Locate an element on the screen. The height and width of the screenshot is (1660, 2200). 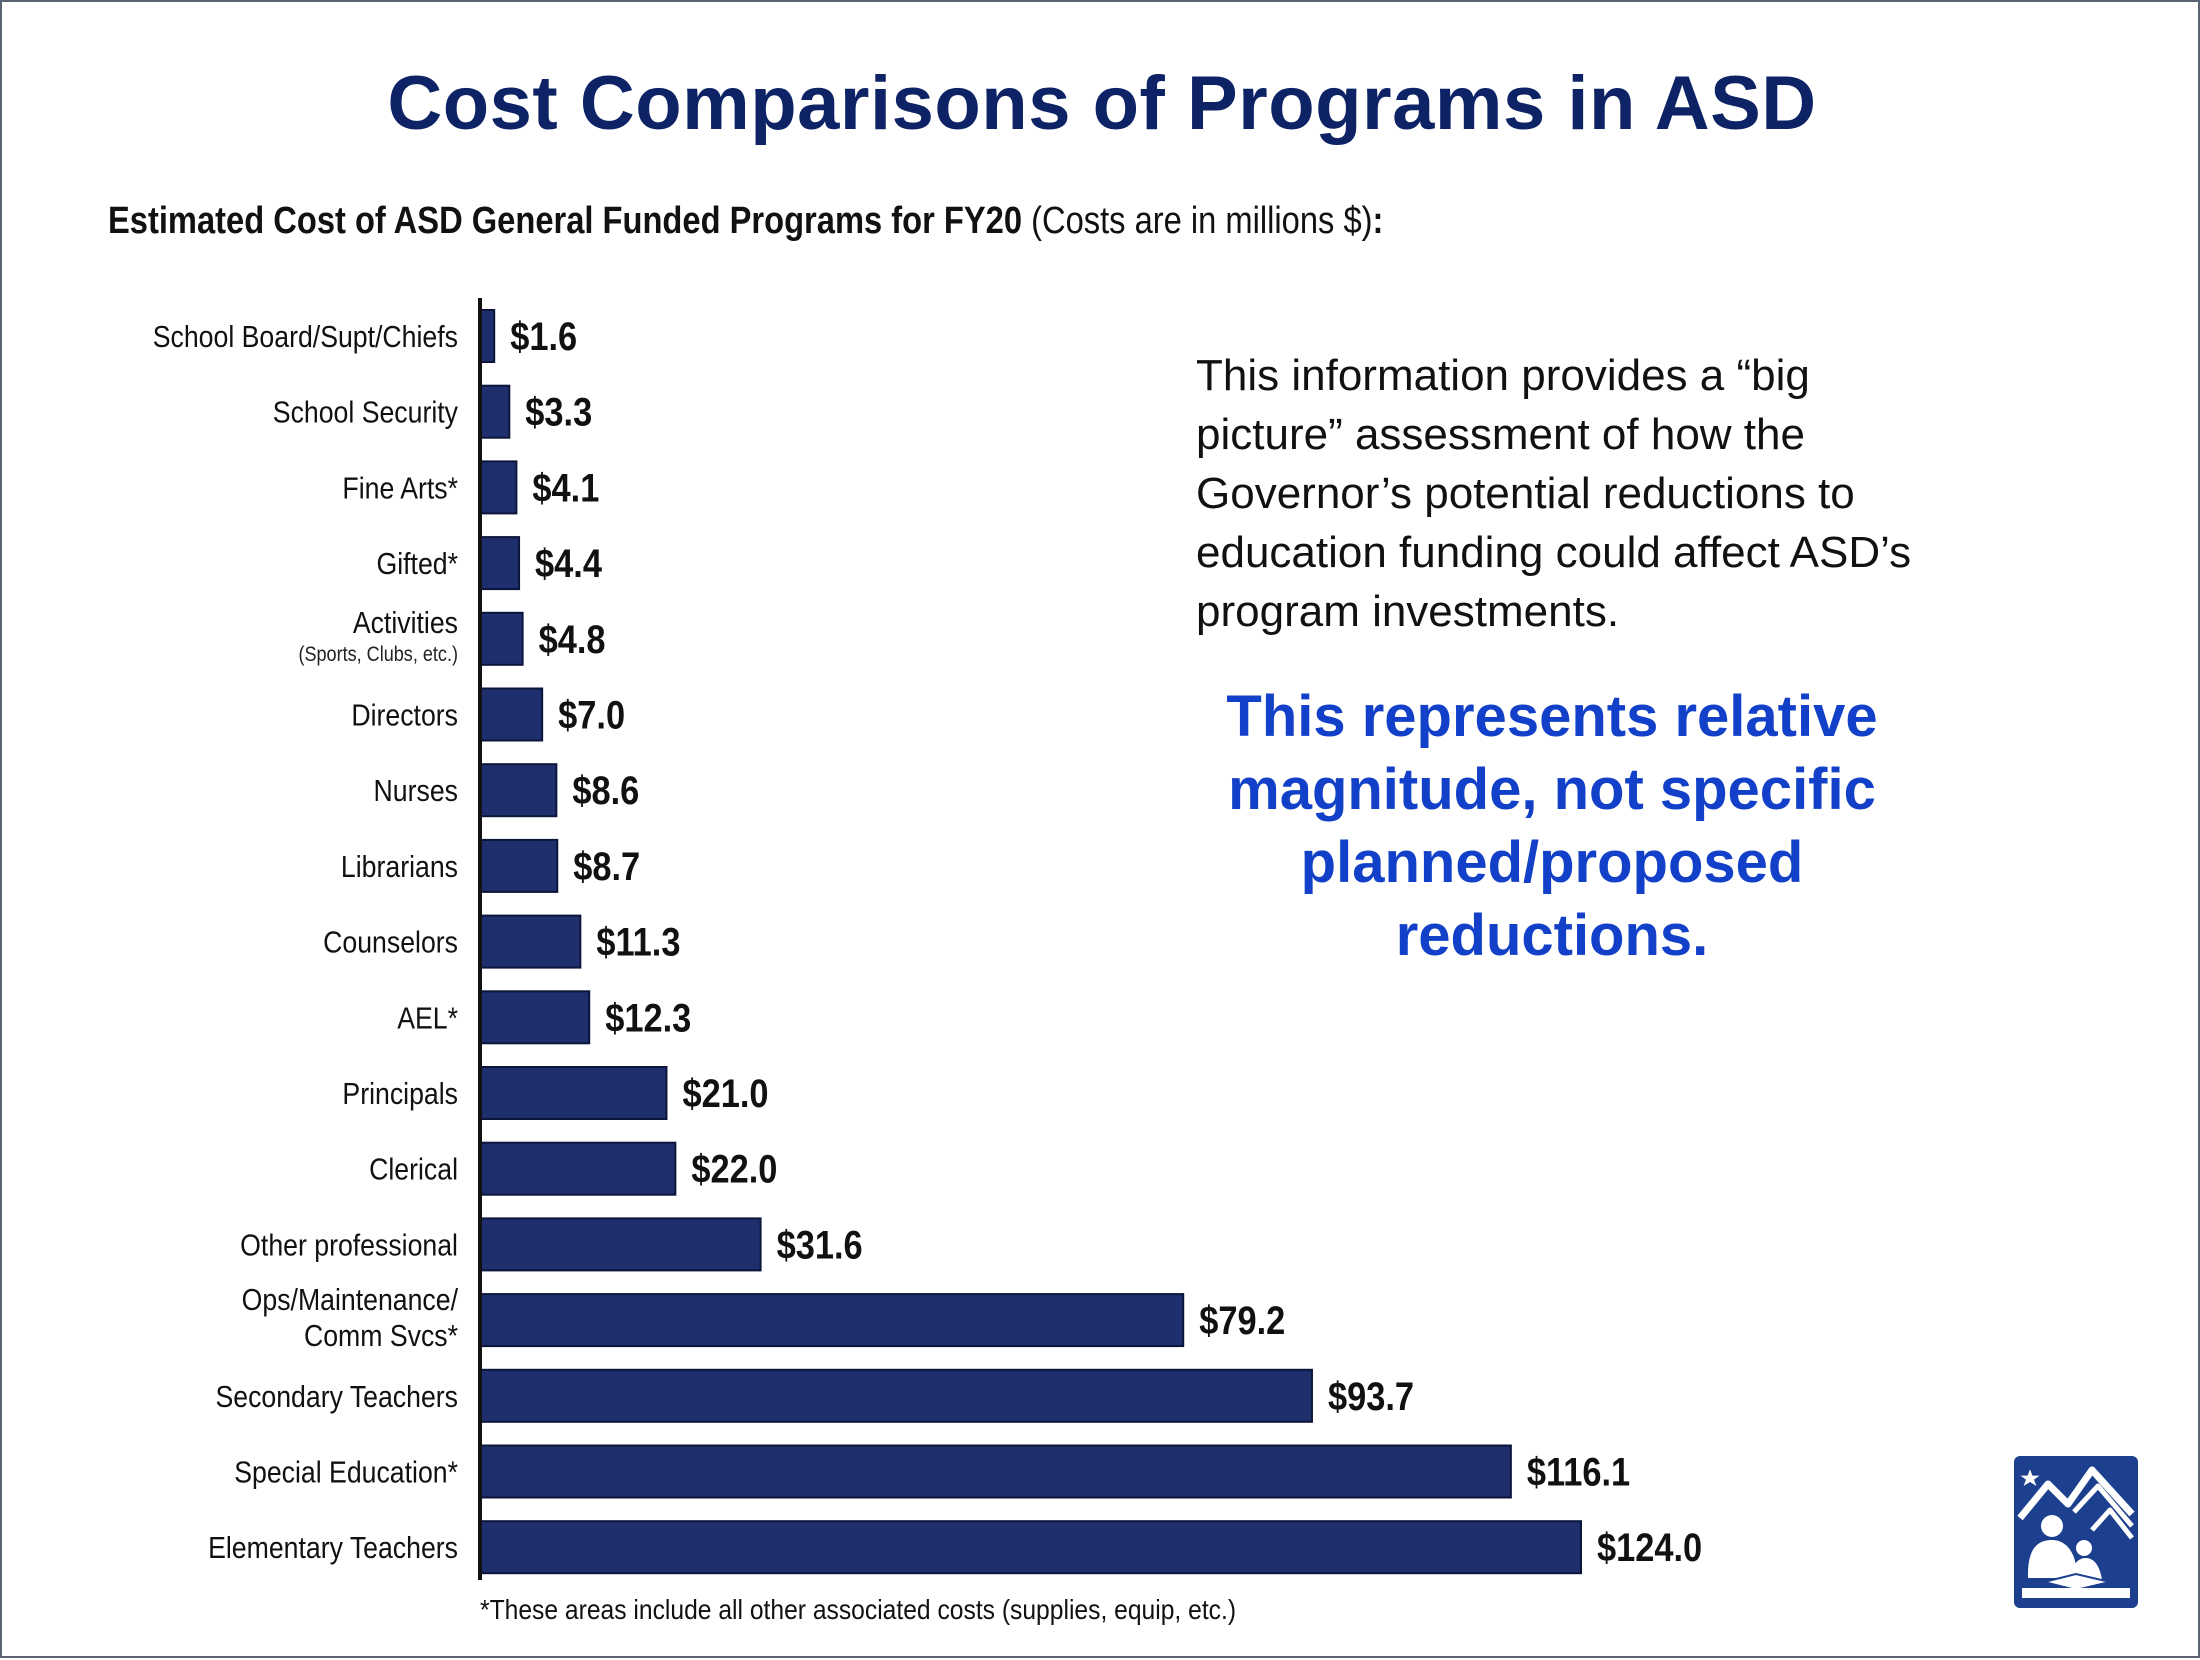
bar-other-professional is located at coordinates (620, 1244).